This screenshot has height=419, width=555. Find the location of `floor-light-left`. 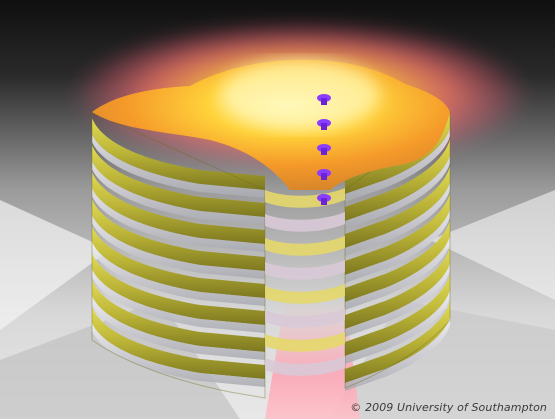

floor-light-left is located at coordinates (55, 265).